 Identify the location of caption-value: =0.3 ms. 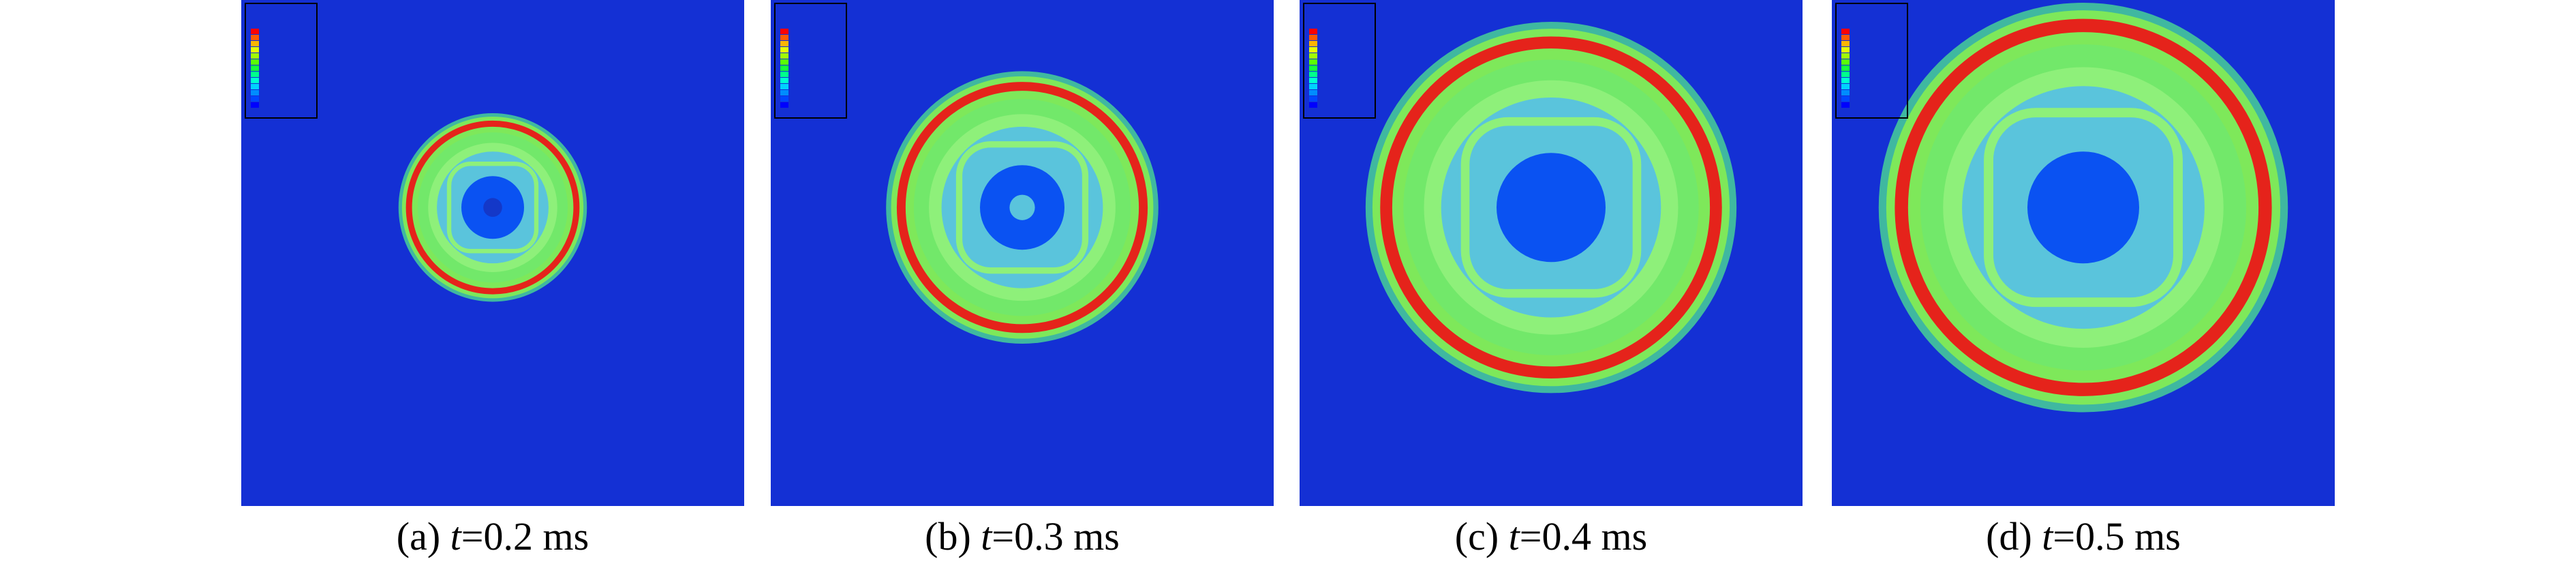
(1055, 536).